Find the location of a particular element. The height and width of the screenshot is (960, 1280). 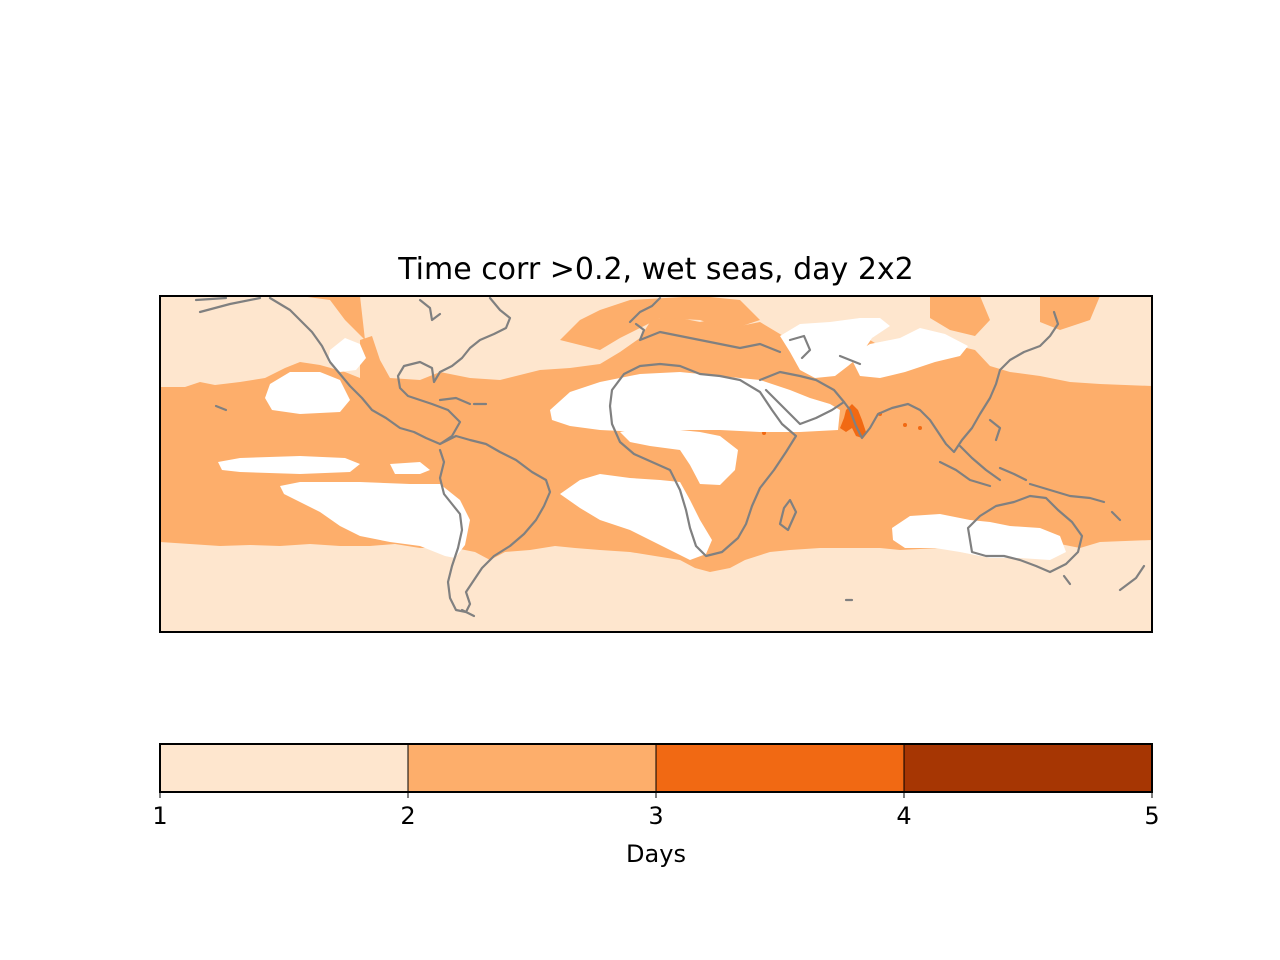

colorbar: 1 2 3 4 5 is located at coordinates (656, 786).